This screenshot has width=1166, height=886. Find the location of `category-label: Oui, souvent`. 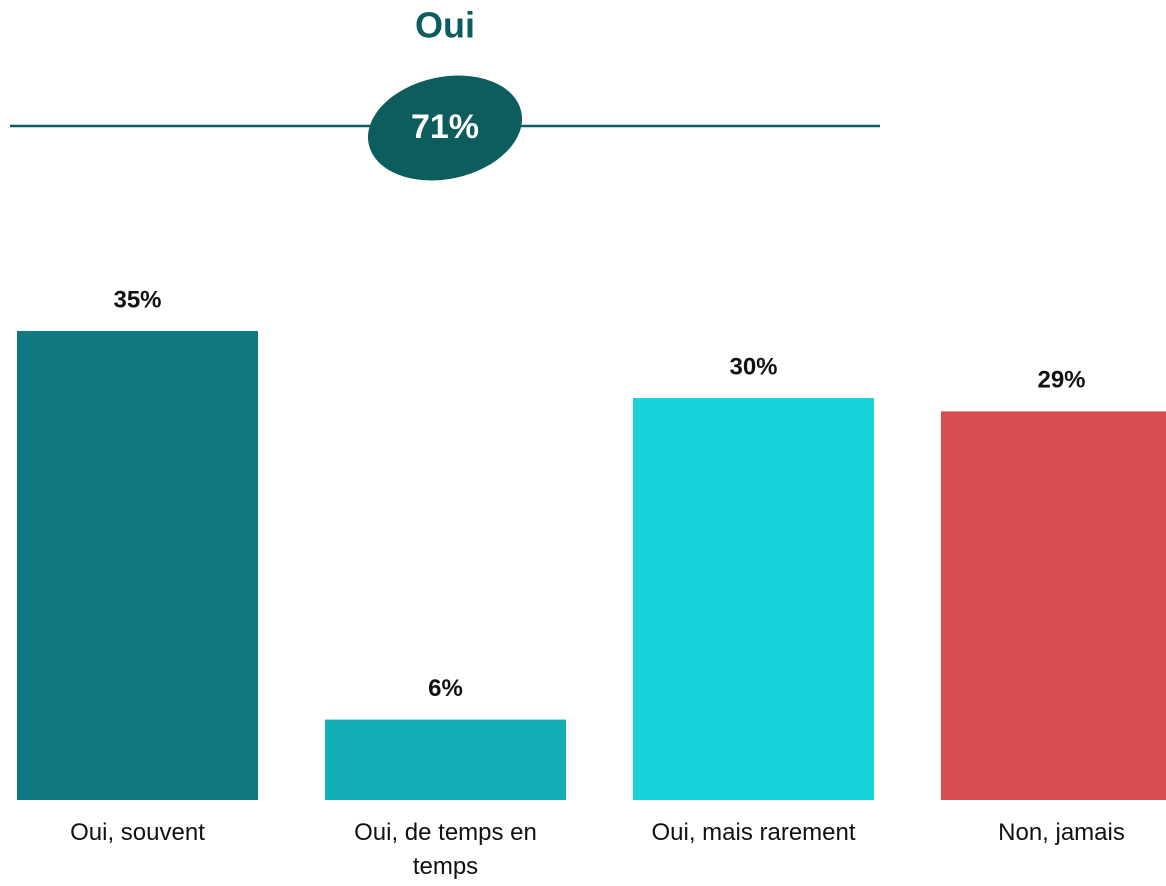

category-label: Oui, souvent is located at coordinates (137, 832).